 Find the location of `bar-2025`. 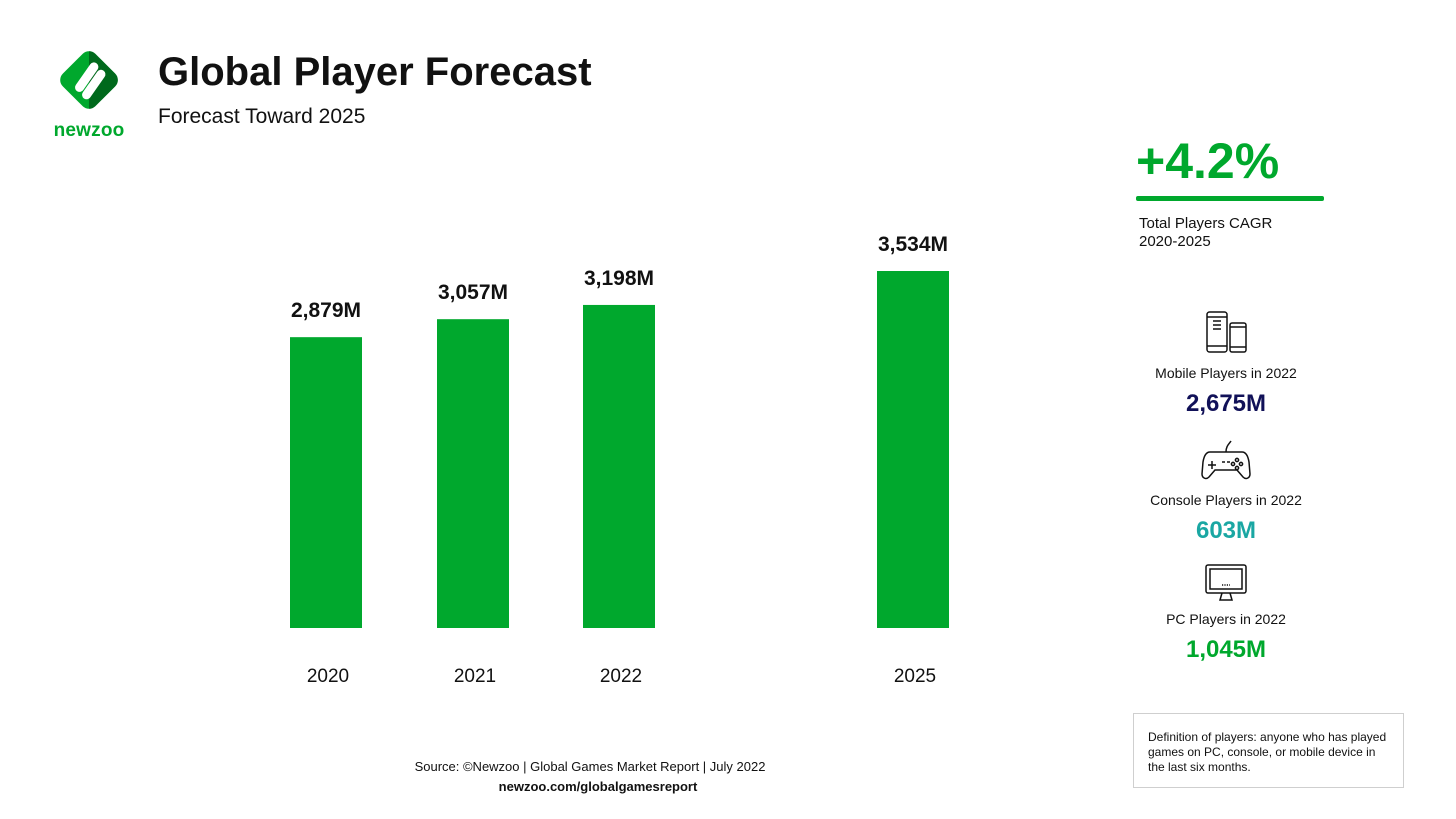

bar-2025 is located at coordinates (913, 449).